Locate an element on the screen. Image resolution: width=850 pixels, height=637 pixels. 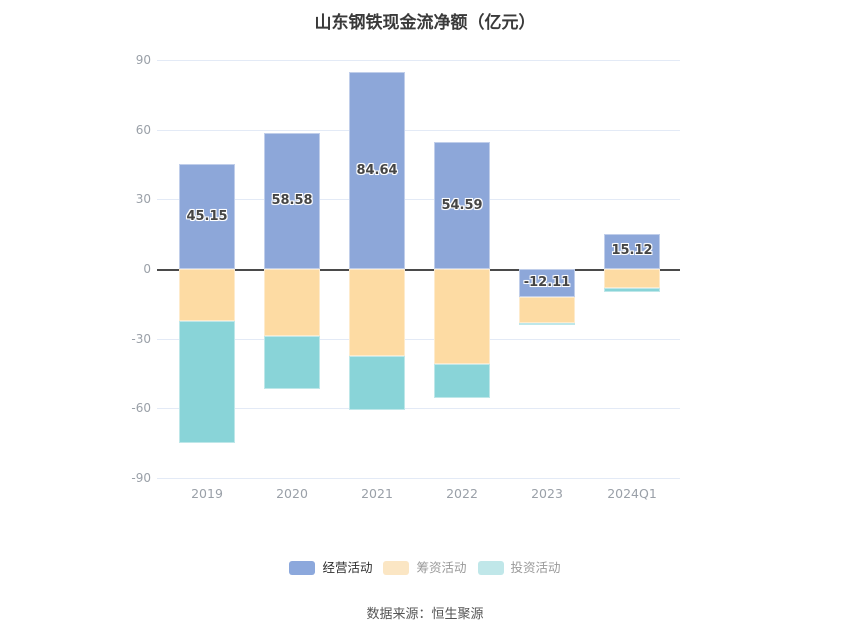
bar-segment-operating-2021 is located at coordinates (377, 170).